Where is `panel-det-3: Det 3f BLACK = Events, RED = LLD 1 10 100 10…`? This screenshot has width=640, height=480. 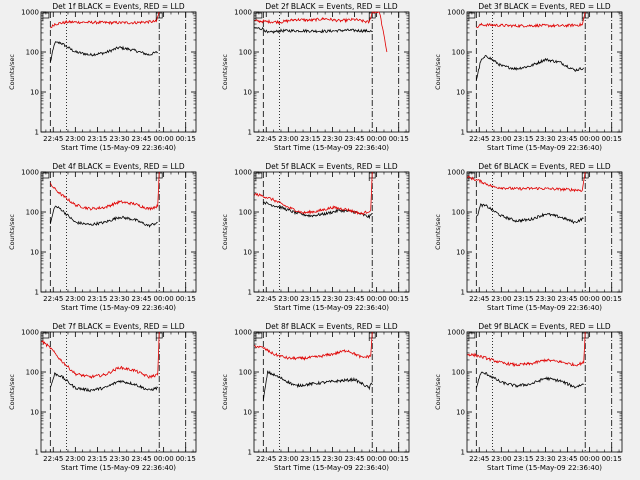
panel-det-3: Det 3f BLACK = Events, RED = LLD 1 10 100 10… is located at coordinates (528, 77).